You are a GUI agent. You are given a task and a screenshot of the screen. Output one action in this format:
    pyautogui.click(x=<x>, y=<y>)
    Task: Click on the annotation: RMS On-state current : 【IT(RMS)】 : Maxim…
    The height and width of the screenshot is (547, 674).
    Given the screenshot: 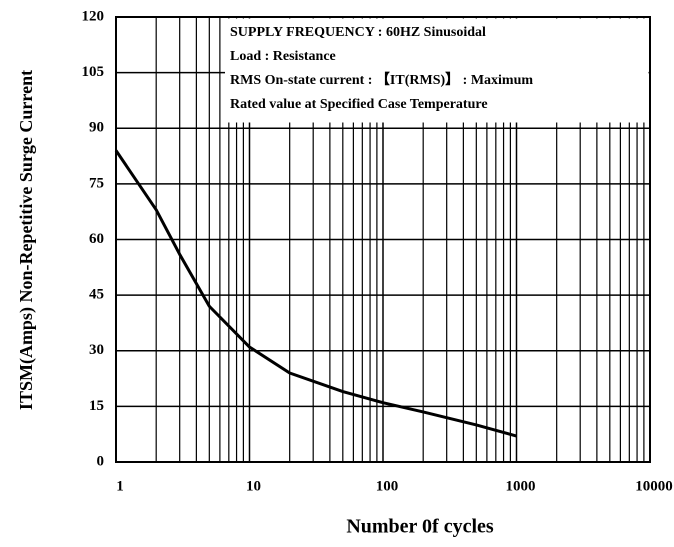 What is the action you would take?
    pyautogui.click(x=381, y=80)
    